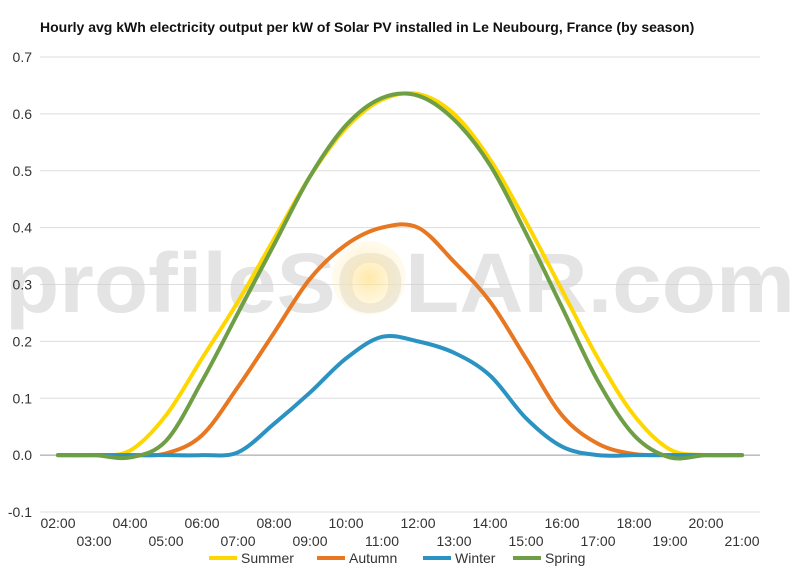 The image size is (800, 570). What do you see at coordinates (23, 171) in the screenshot?
I see `y-tick-label: 0.5` at bounding box center [23, 171].